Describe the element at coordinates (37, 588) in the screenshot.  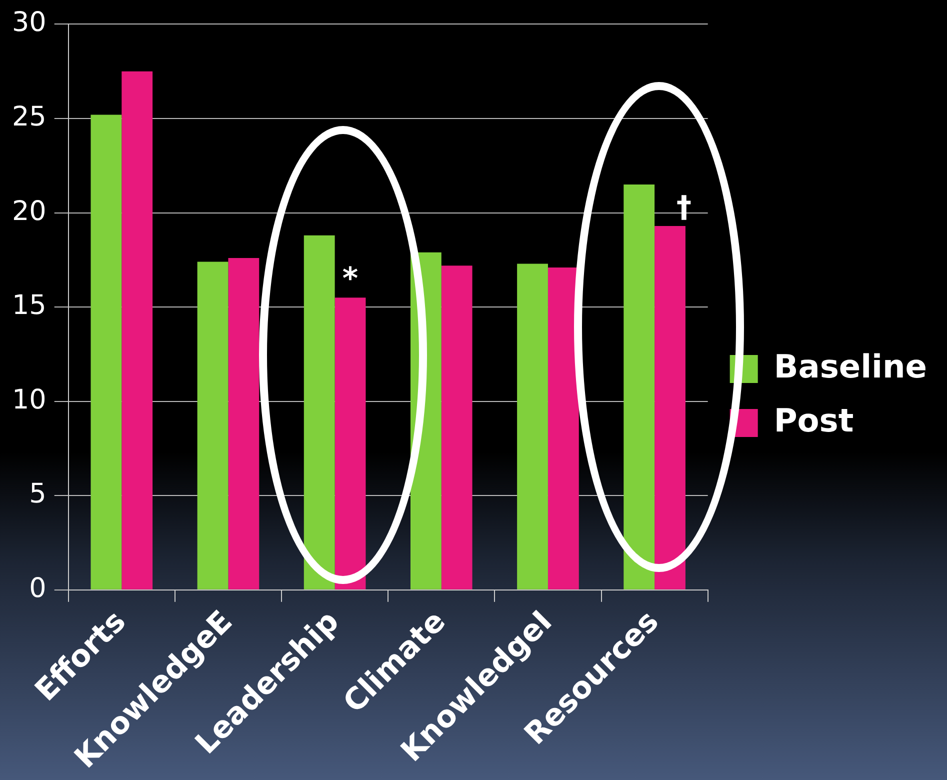
I see `y-tick-label: 0` at that location.